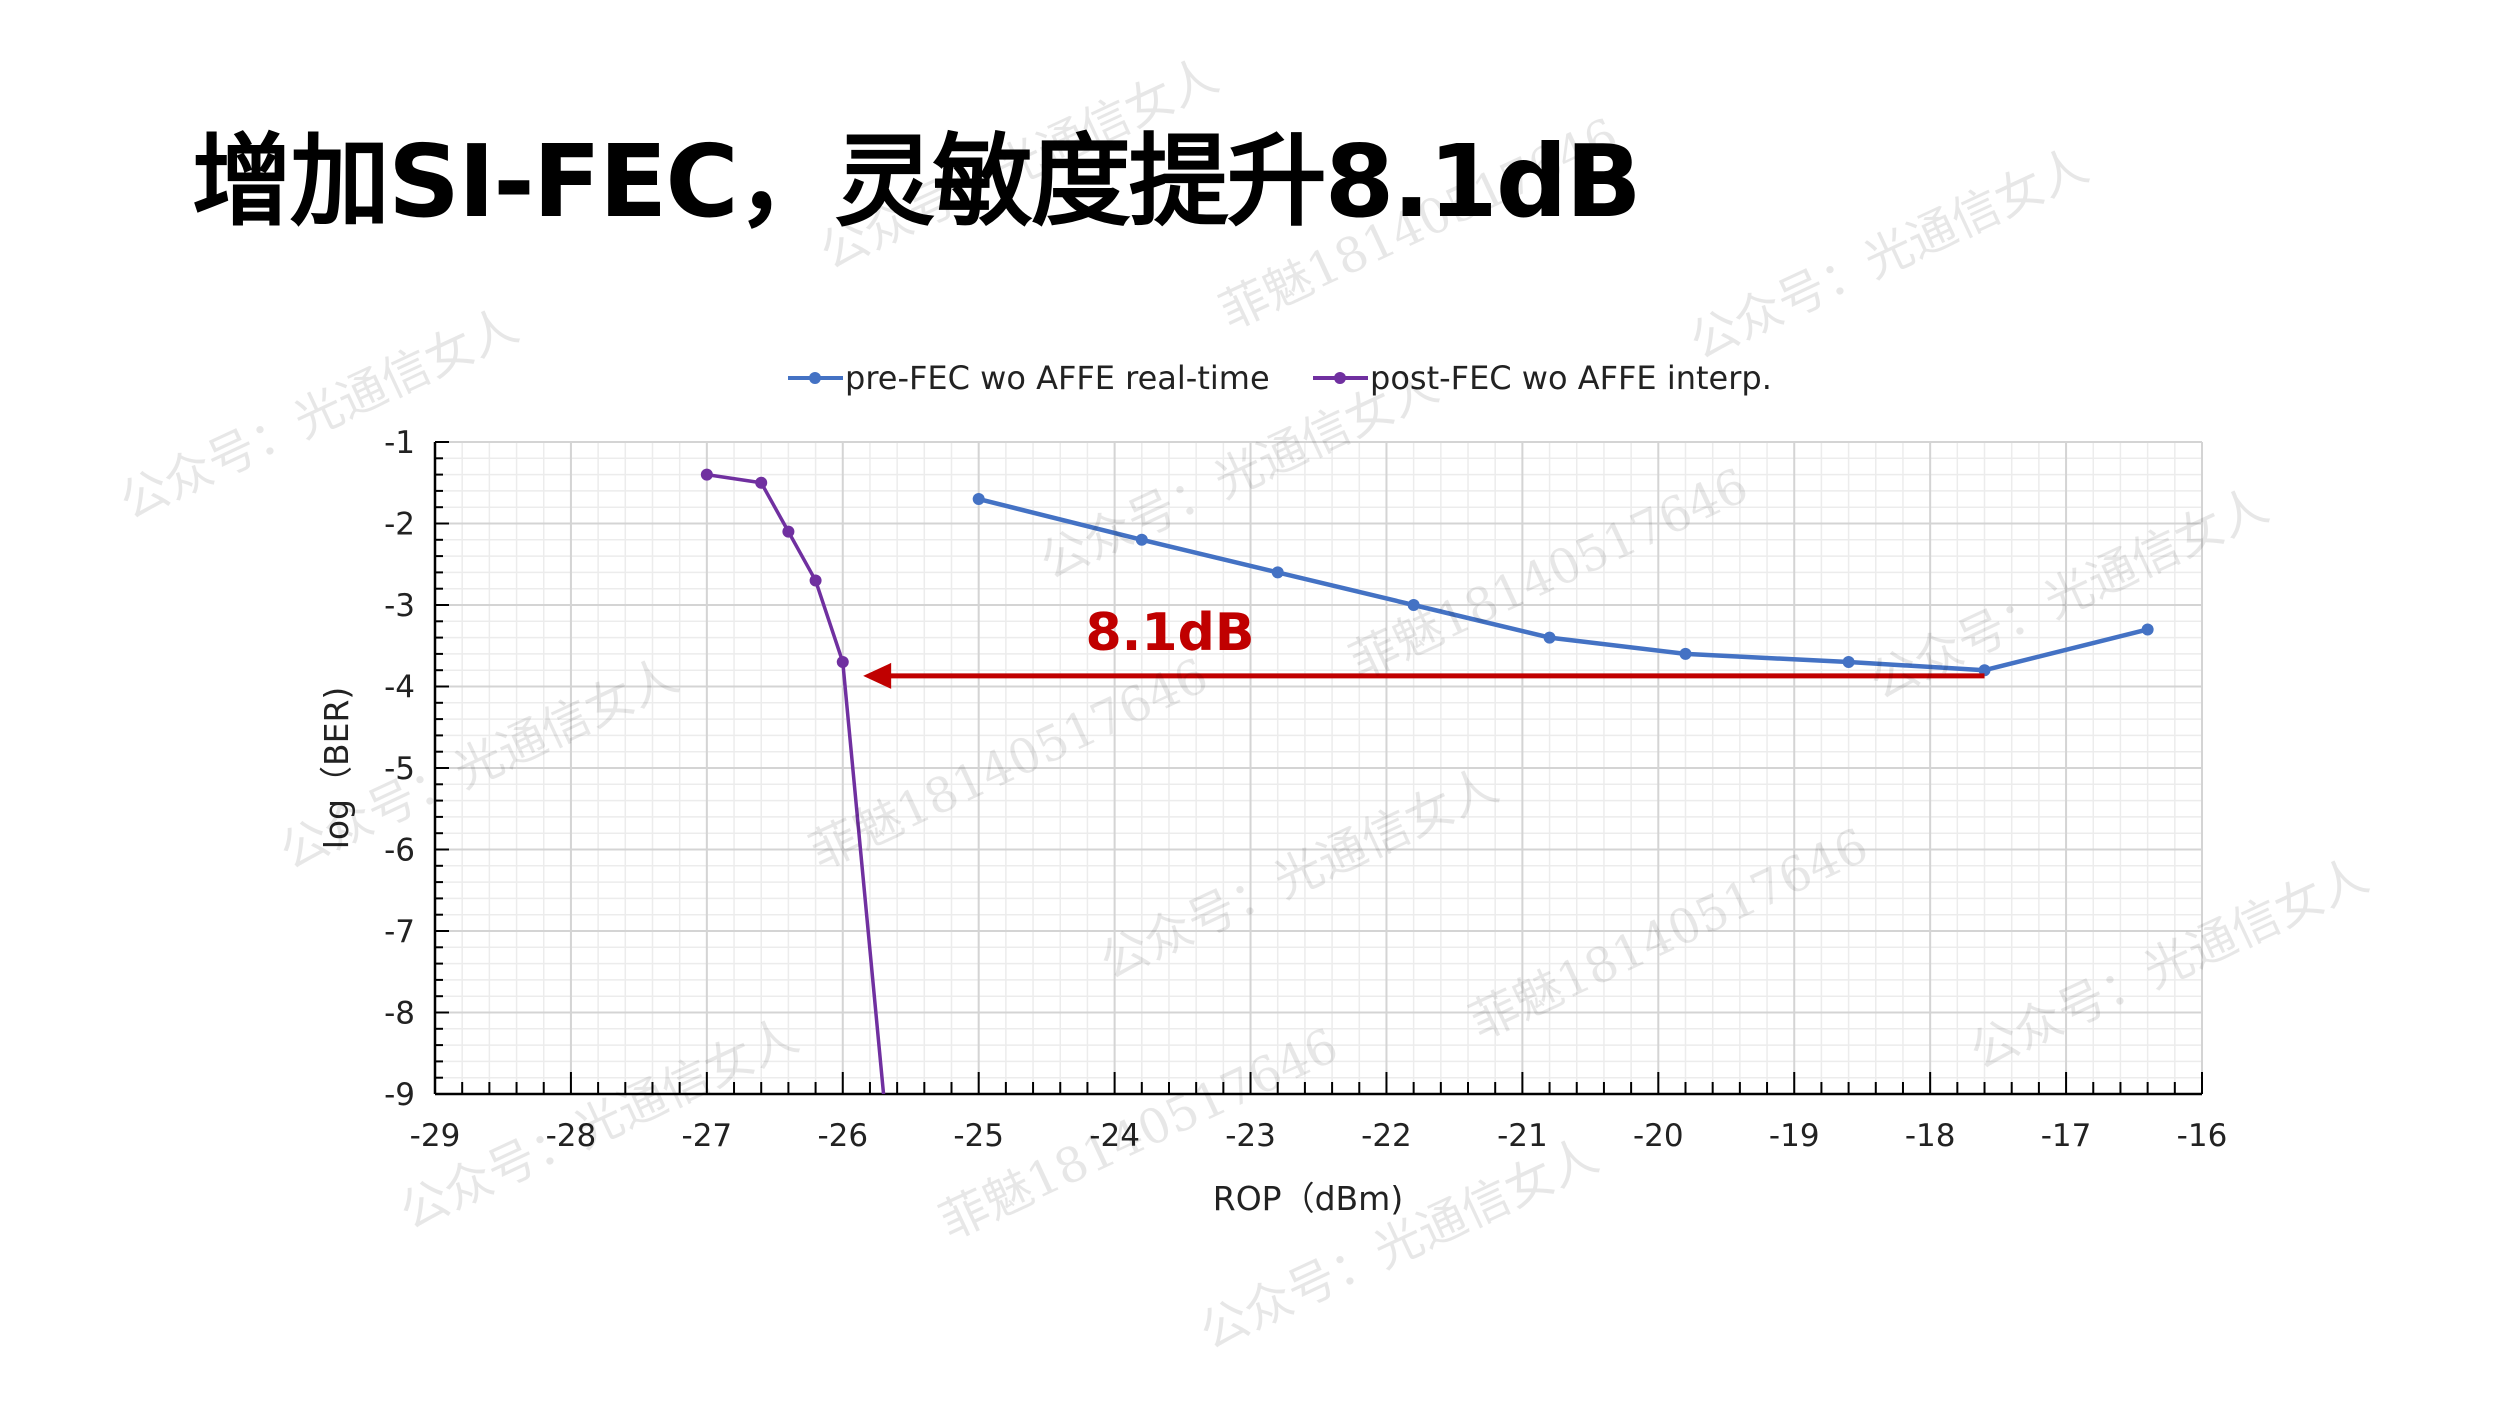 The image size is (2500, 1406). Describe the element at coordinates (399, 851) in the screenshot. I see `y-tick-label: -6` at that location.